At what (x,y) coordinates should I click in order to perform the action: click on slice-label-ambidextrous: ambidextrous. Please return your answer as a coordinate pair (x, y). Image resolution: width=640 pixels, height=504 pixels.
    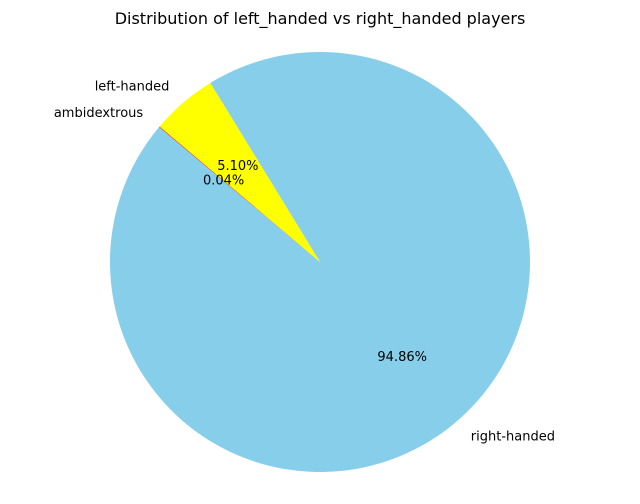
    Looking at the image, I should click on (99, 113).